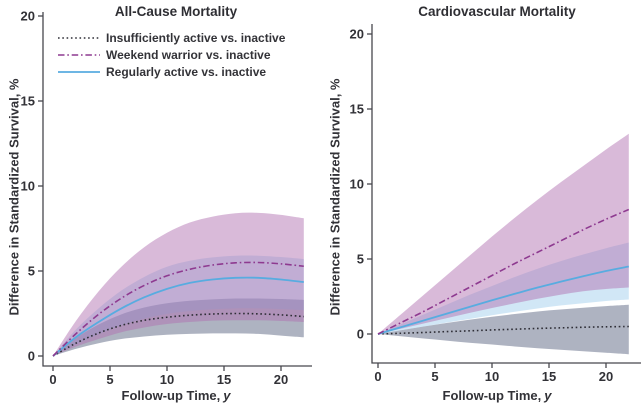  I want to click on insufficiently-active-vs-inactive-line, so click(503, 330).